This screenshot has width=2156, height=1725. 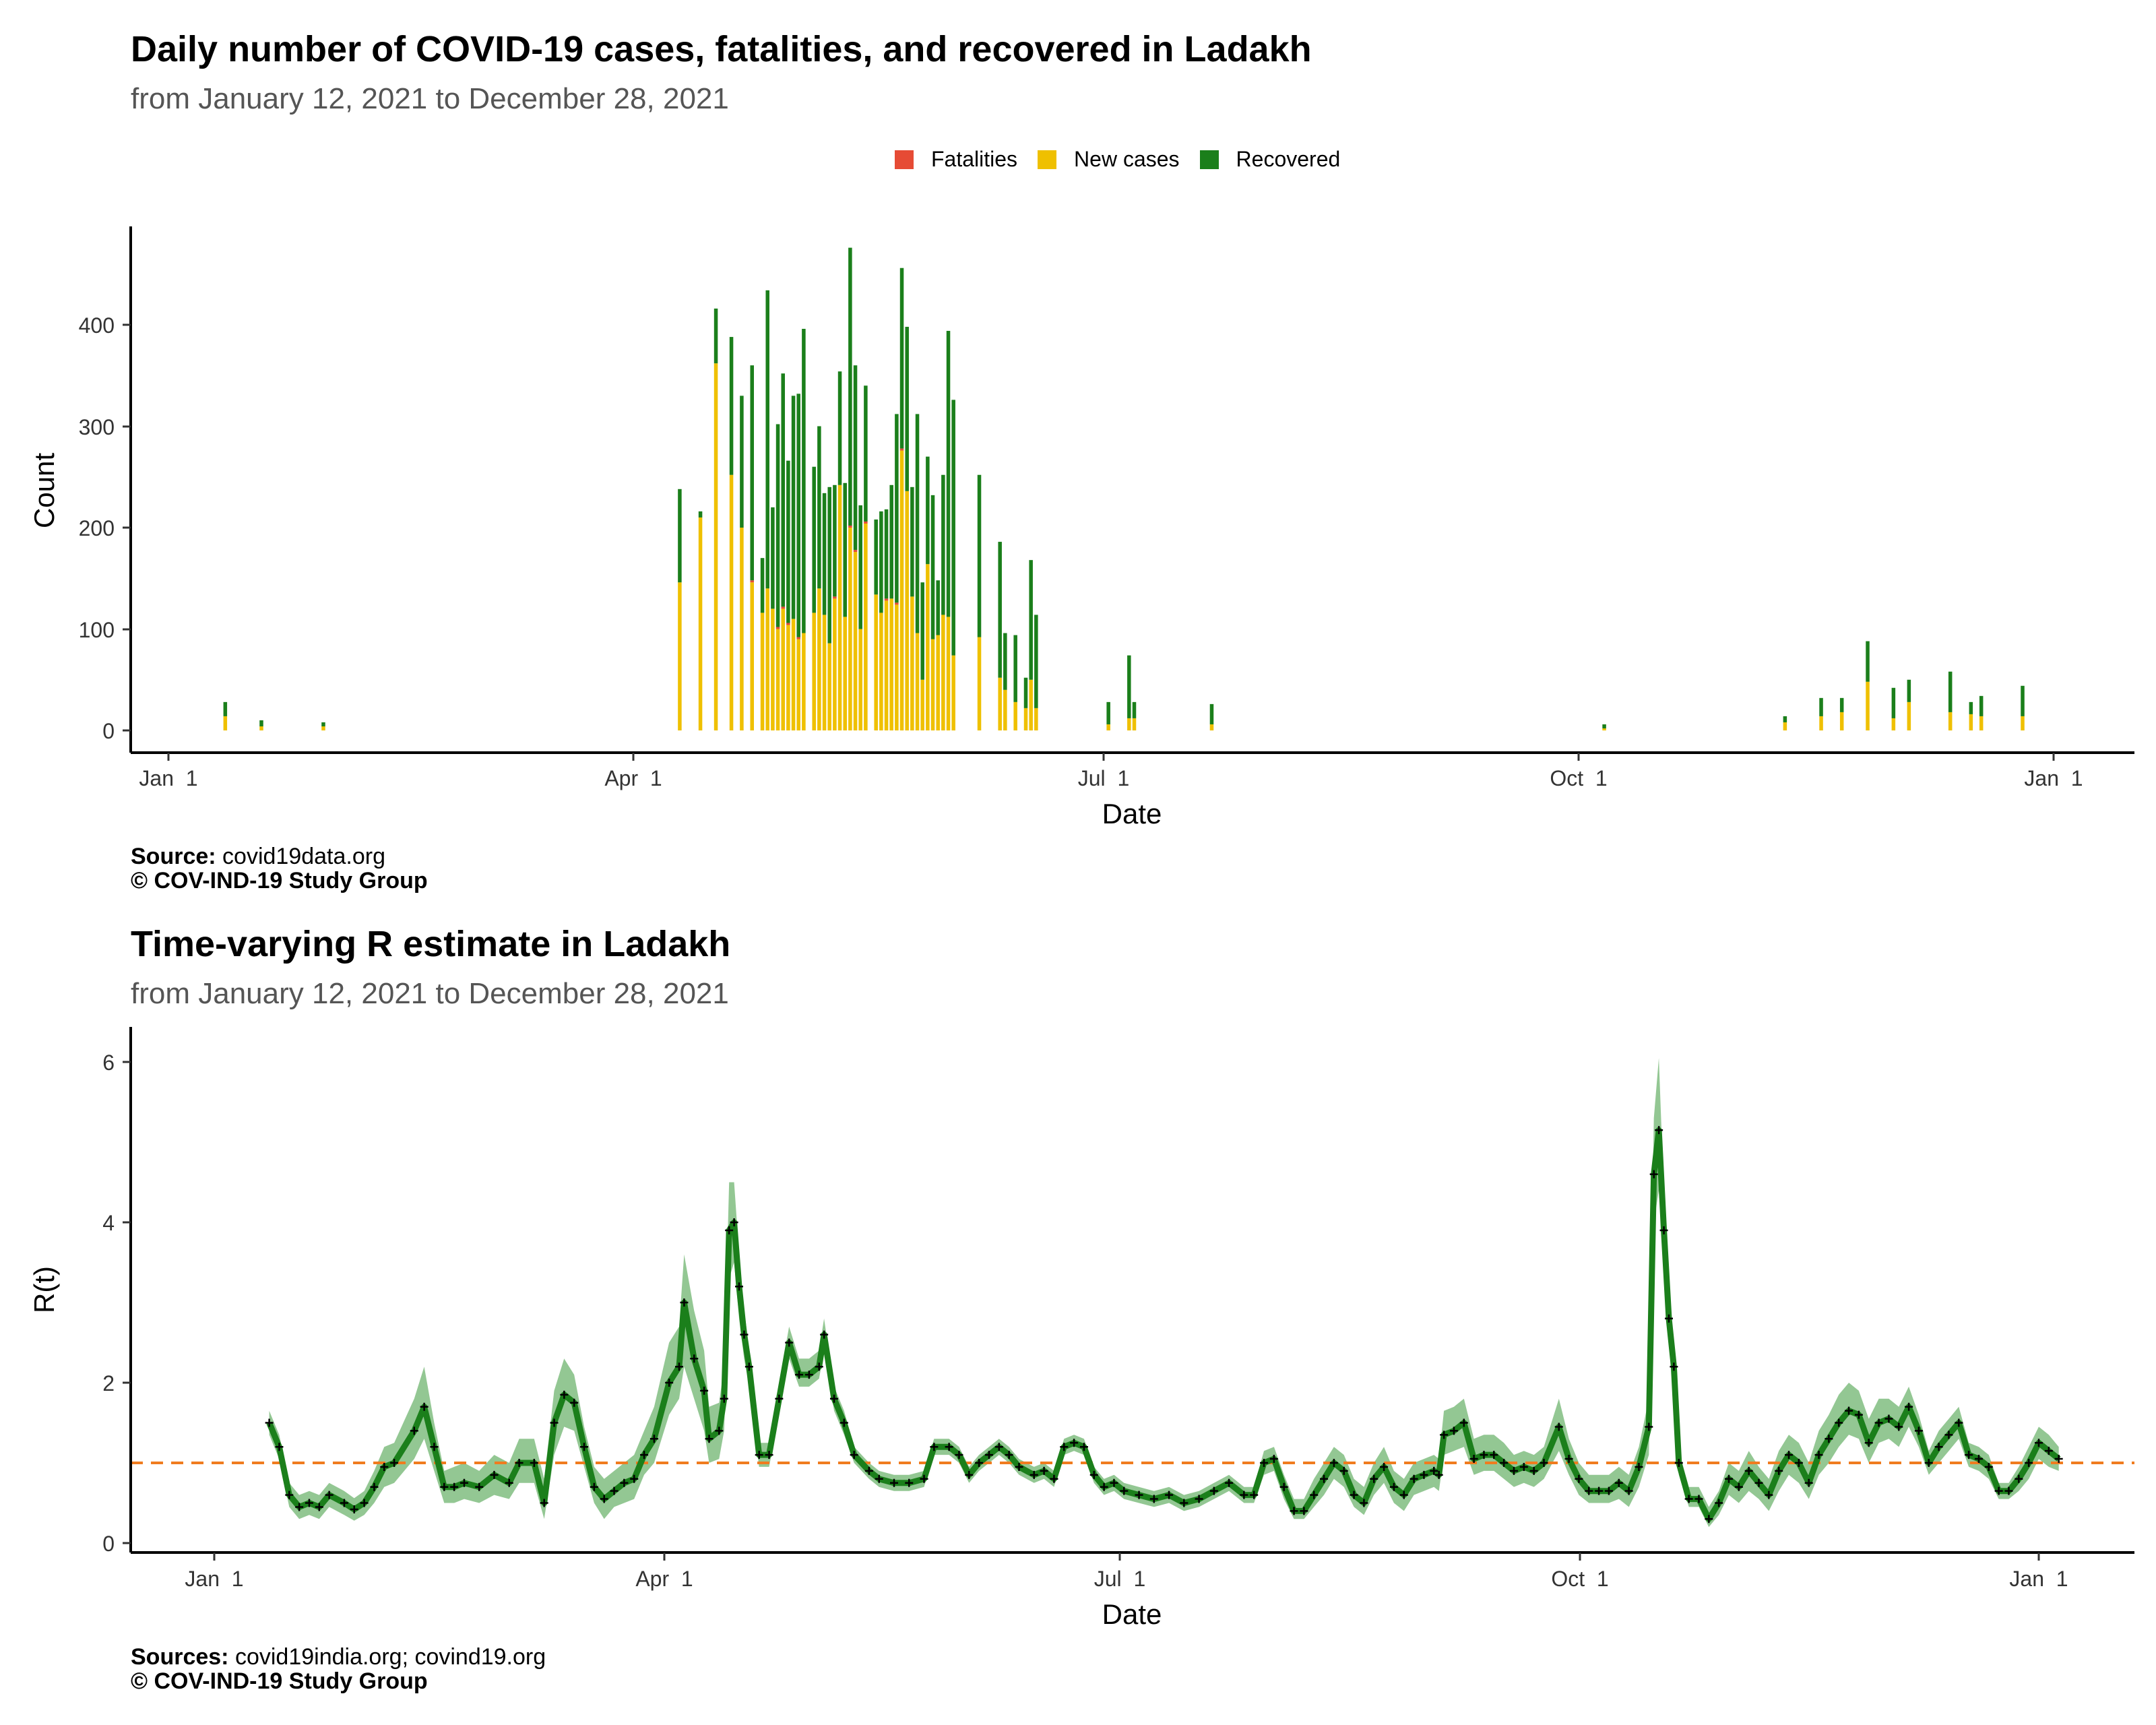 What do you see at coordinates (180, 1657) in the screenshot?
I see `rt-source-label: Sources:` at bounding box center [180, 1657].